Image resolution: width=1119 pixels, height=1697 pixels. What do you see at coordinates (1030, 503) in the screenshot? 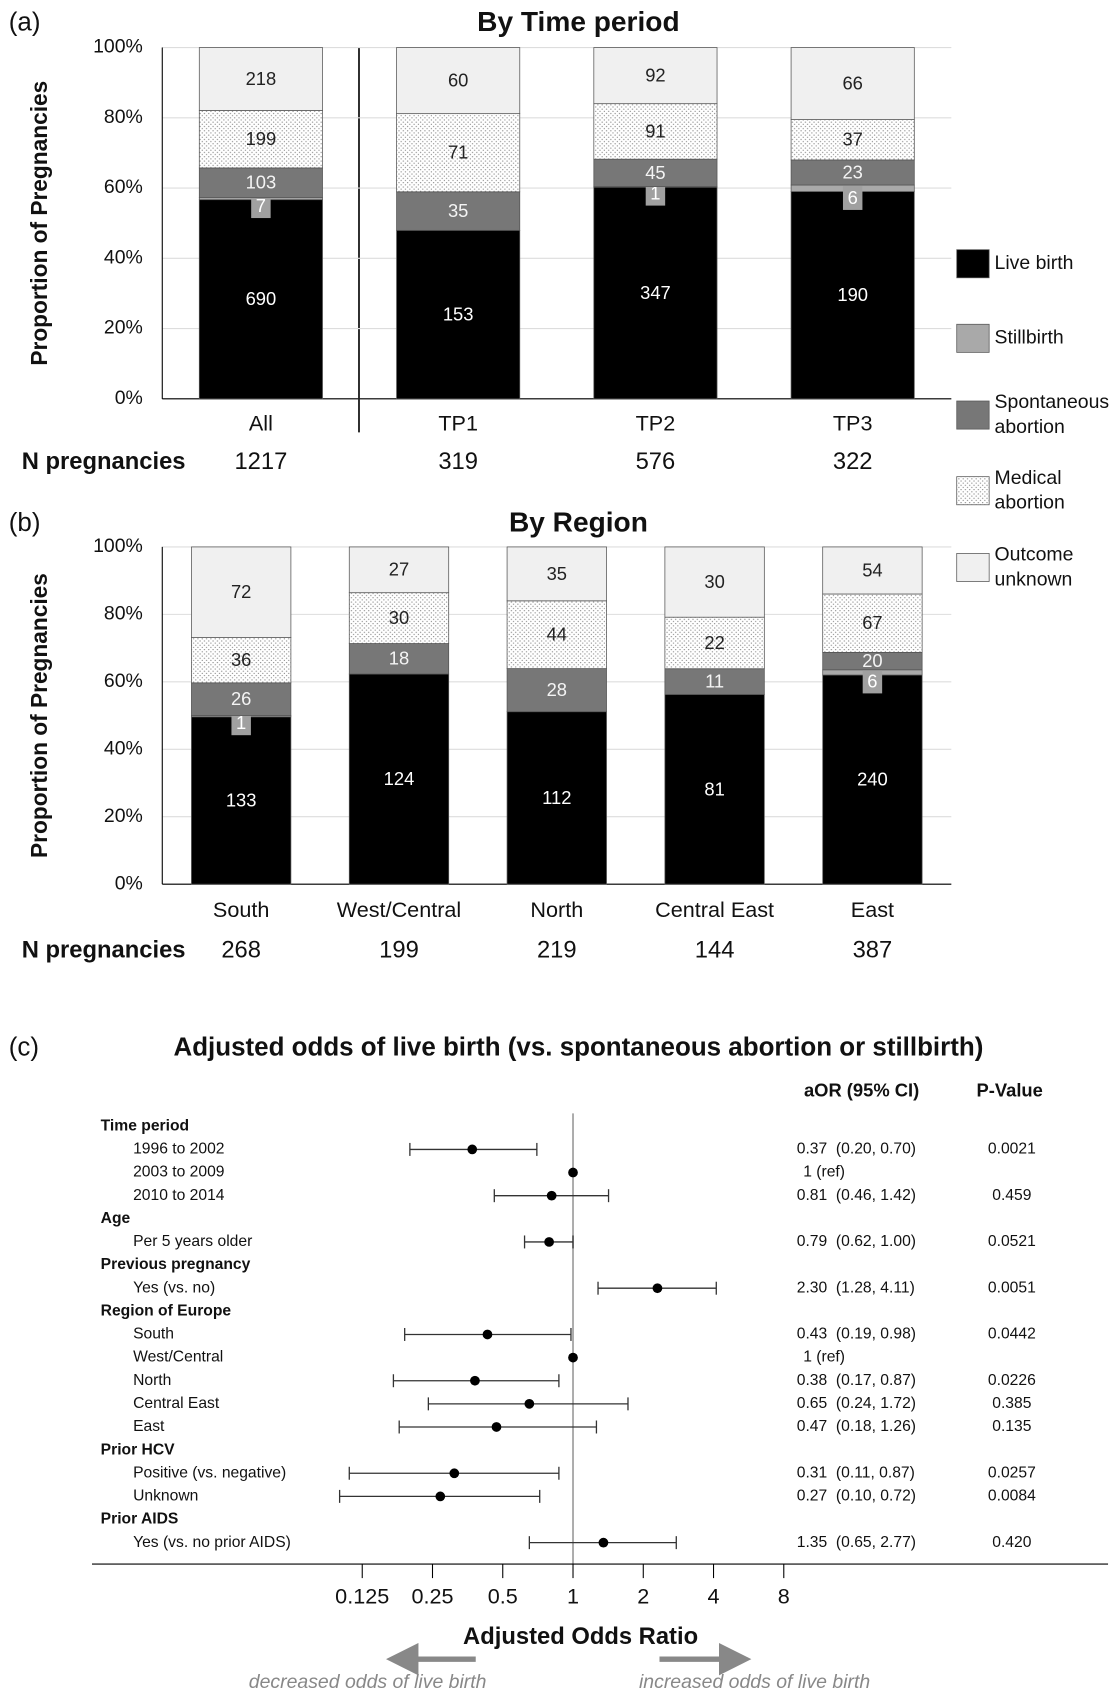
I see `legend-line: abortion` at bounding box center [1030, 503].